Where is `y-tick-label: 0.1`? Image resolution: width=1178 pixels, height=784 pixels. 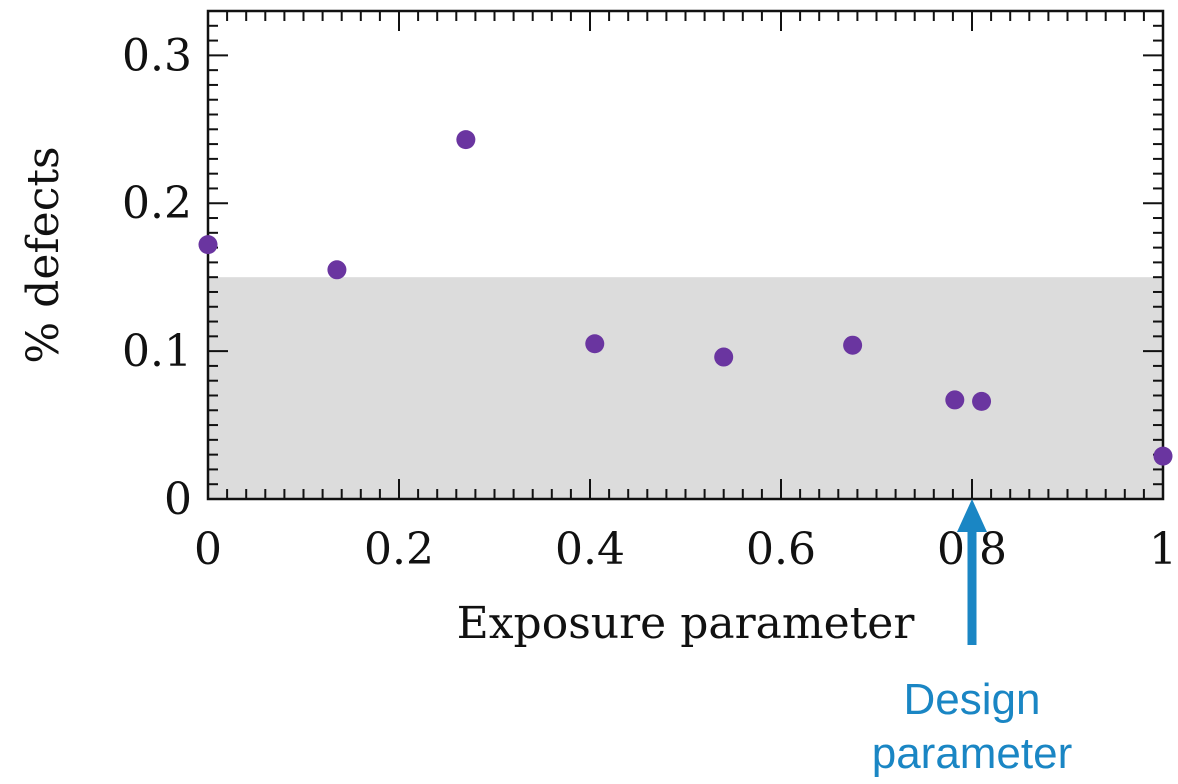
y-tick-label: 0.1 is located at coordinates (157, 351).